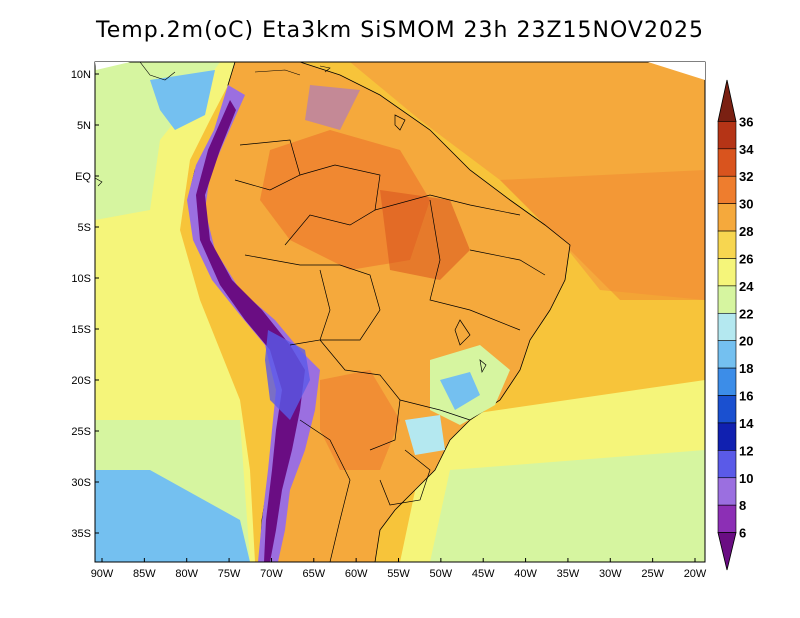 The width and height of the screenshot is (800, 618). Describe the element at coordinates (746, 396) in the screenshot. I see `colorbar-label: 16` at that location.